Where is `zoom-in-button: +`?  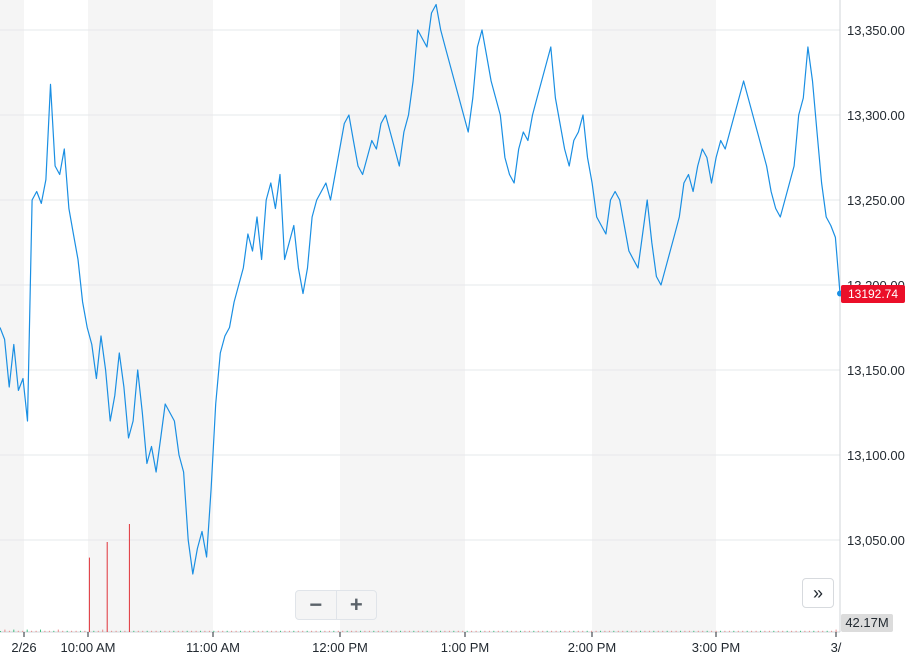
zoom-in-button: + is located at coordinates (356, 605).